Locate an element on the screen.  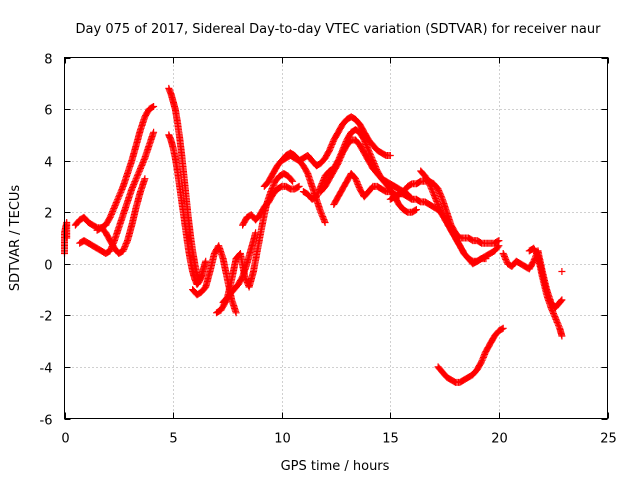
x-tick-label: 10 is located at coordinates (282, 439).